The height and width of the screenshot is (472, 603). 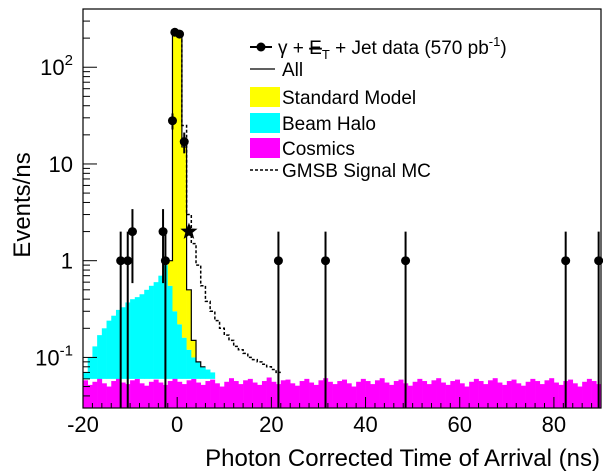 What do you see at coordinates (356, 171) in the screenshot?
I see `svg-text: GMSB Signal MC` at bounding box center [356, 171].